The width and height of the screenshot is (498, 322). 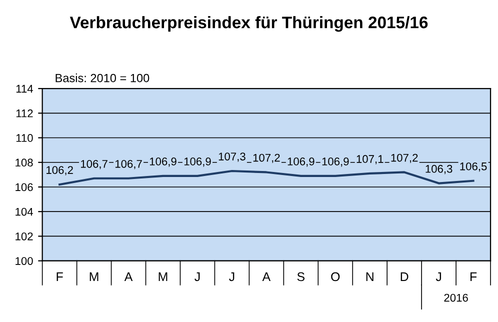 What do you see at coordinates (335, 277) in the screenshot?
I see `x-tick-label: O` at bounding box center [335, 277].